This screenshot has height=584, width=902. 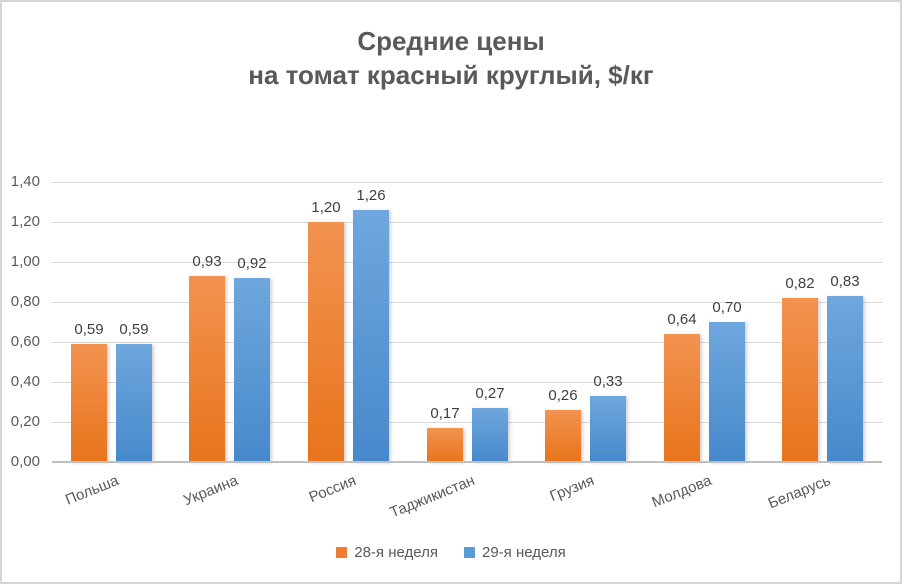 I want to click on bar-Польша-28-я неделя, so click(x=89, y=403).